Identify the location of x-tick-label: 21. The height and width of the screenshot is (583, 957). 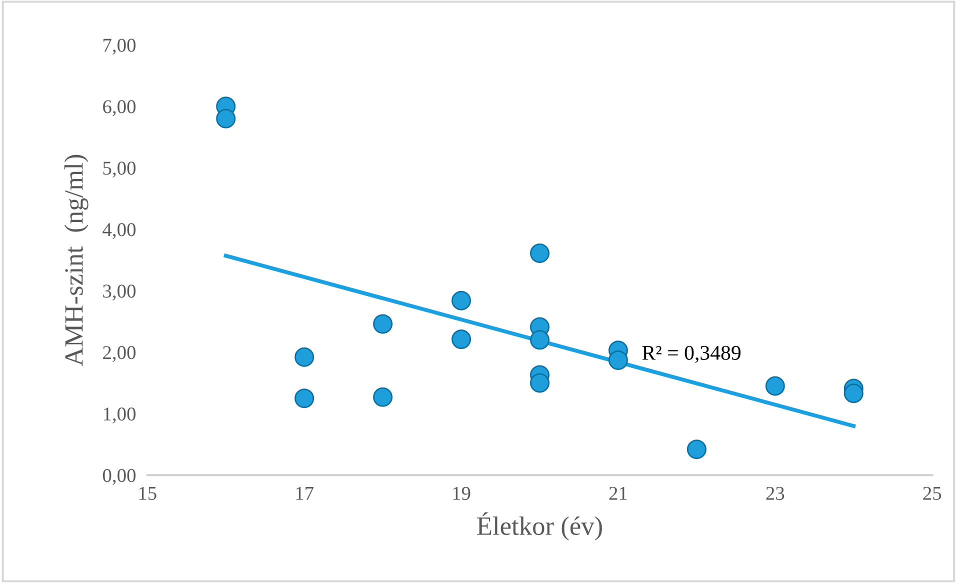
(618, 493).